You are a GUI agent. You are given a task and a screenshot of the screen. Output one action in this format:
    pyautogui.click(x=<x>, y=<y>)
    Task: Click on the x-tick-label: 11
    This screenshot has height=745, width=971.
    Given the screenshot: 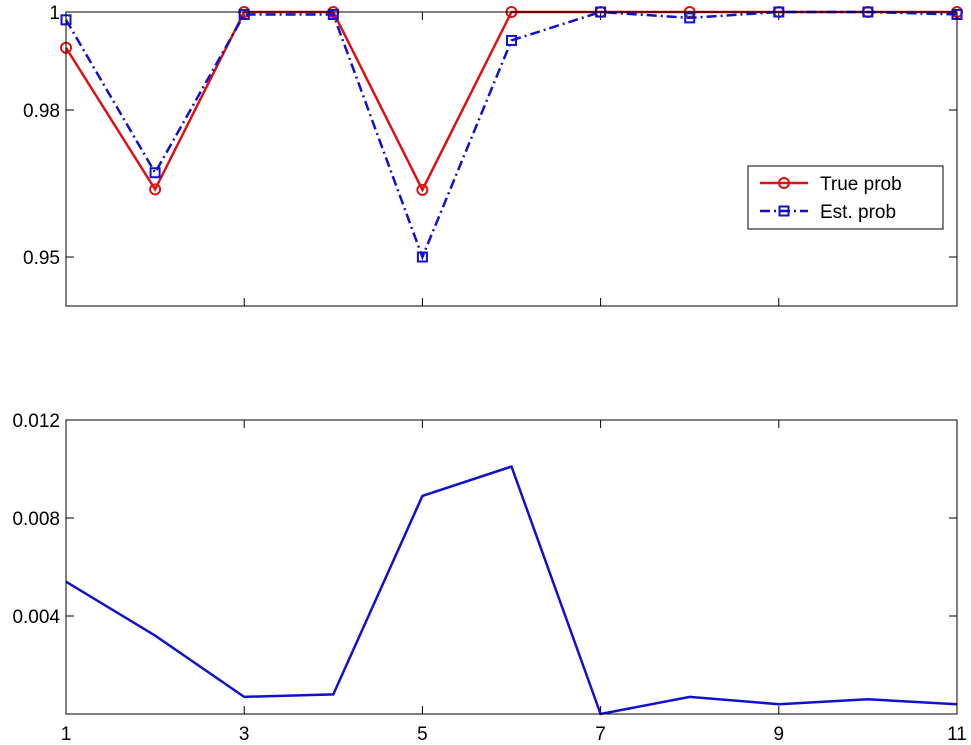 What is the action you would take?
    pyautogui.click(x=957, y=734)
    